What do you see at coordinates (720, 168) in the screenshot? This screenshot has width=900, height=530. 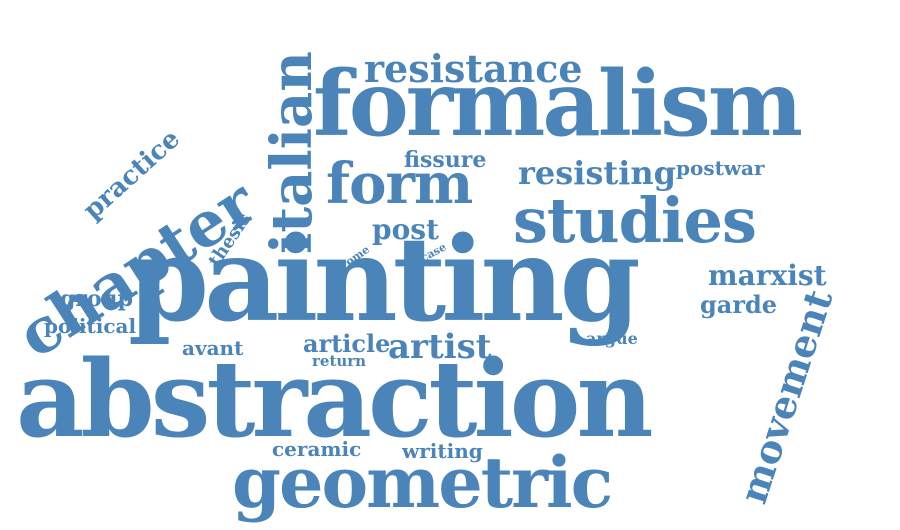 I see `word-postwar: postwar` at bounding box center [720, 168].